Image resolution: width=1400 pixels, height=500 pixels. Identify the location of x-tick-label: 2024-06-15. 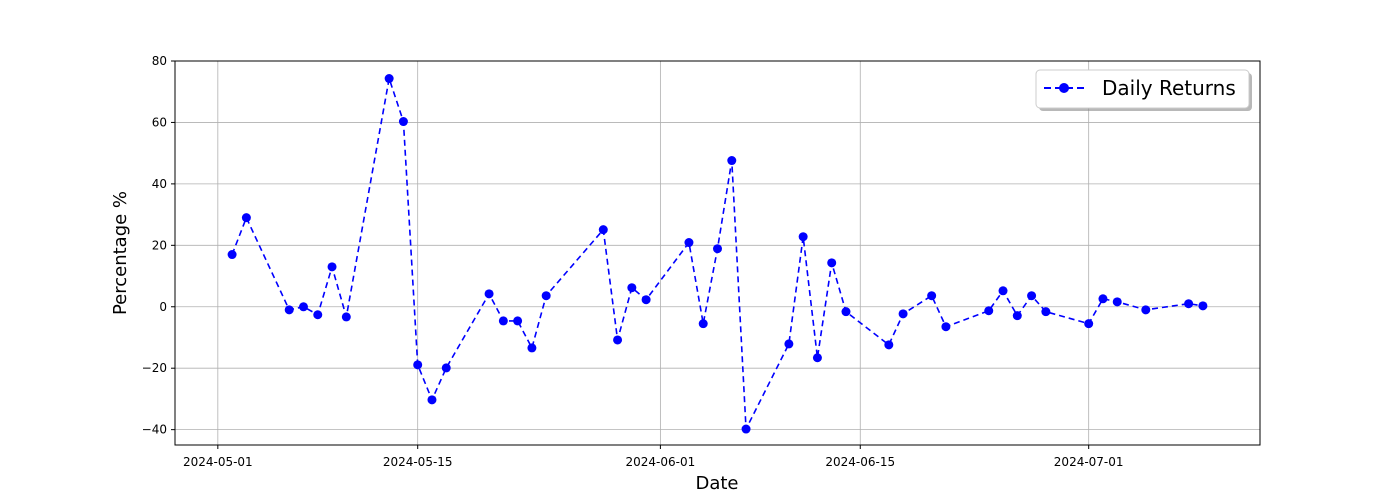
(860, 462).